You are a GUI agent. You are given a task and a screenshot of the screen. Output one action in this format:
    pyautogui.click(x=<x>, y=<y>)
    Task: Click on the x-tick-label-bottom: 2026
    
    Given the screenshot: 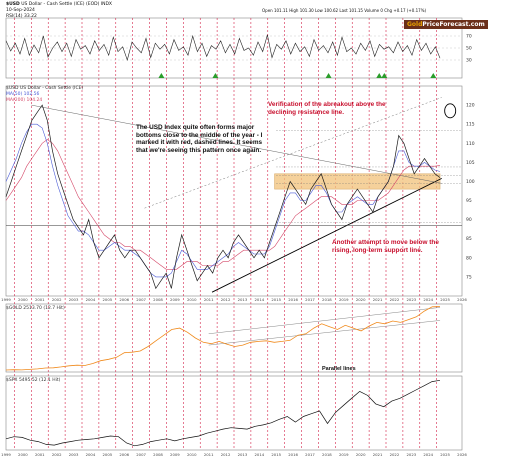 What is the action you would take?
    pyautogui.click(x=462, y=454)
    